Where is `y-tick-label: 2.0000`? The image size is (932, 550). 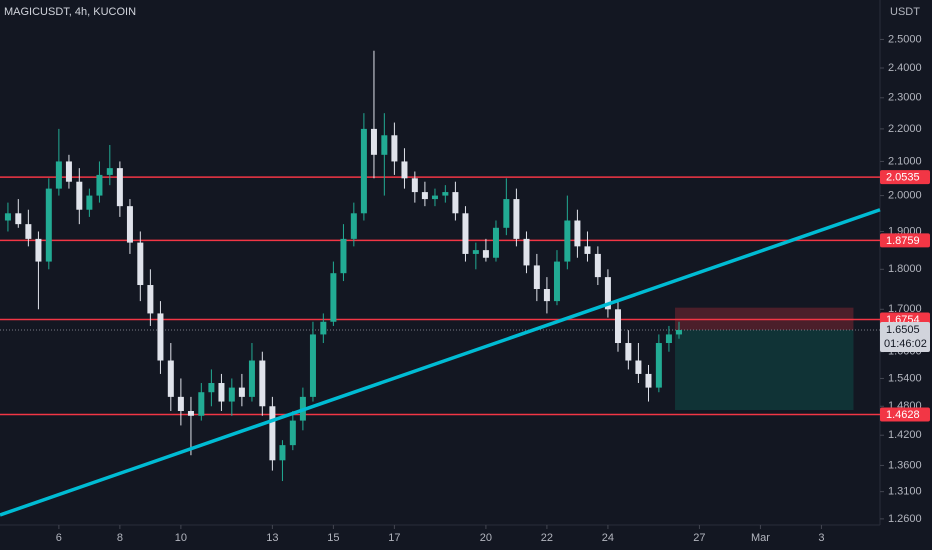
y-tick-label: 2.0000 is located at coordinates (905, 195).